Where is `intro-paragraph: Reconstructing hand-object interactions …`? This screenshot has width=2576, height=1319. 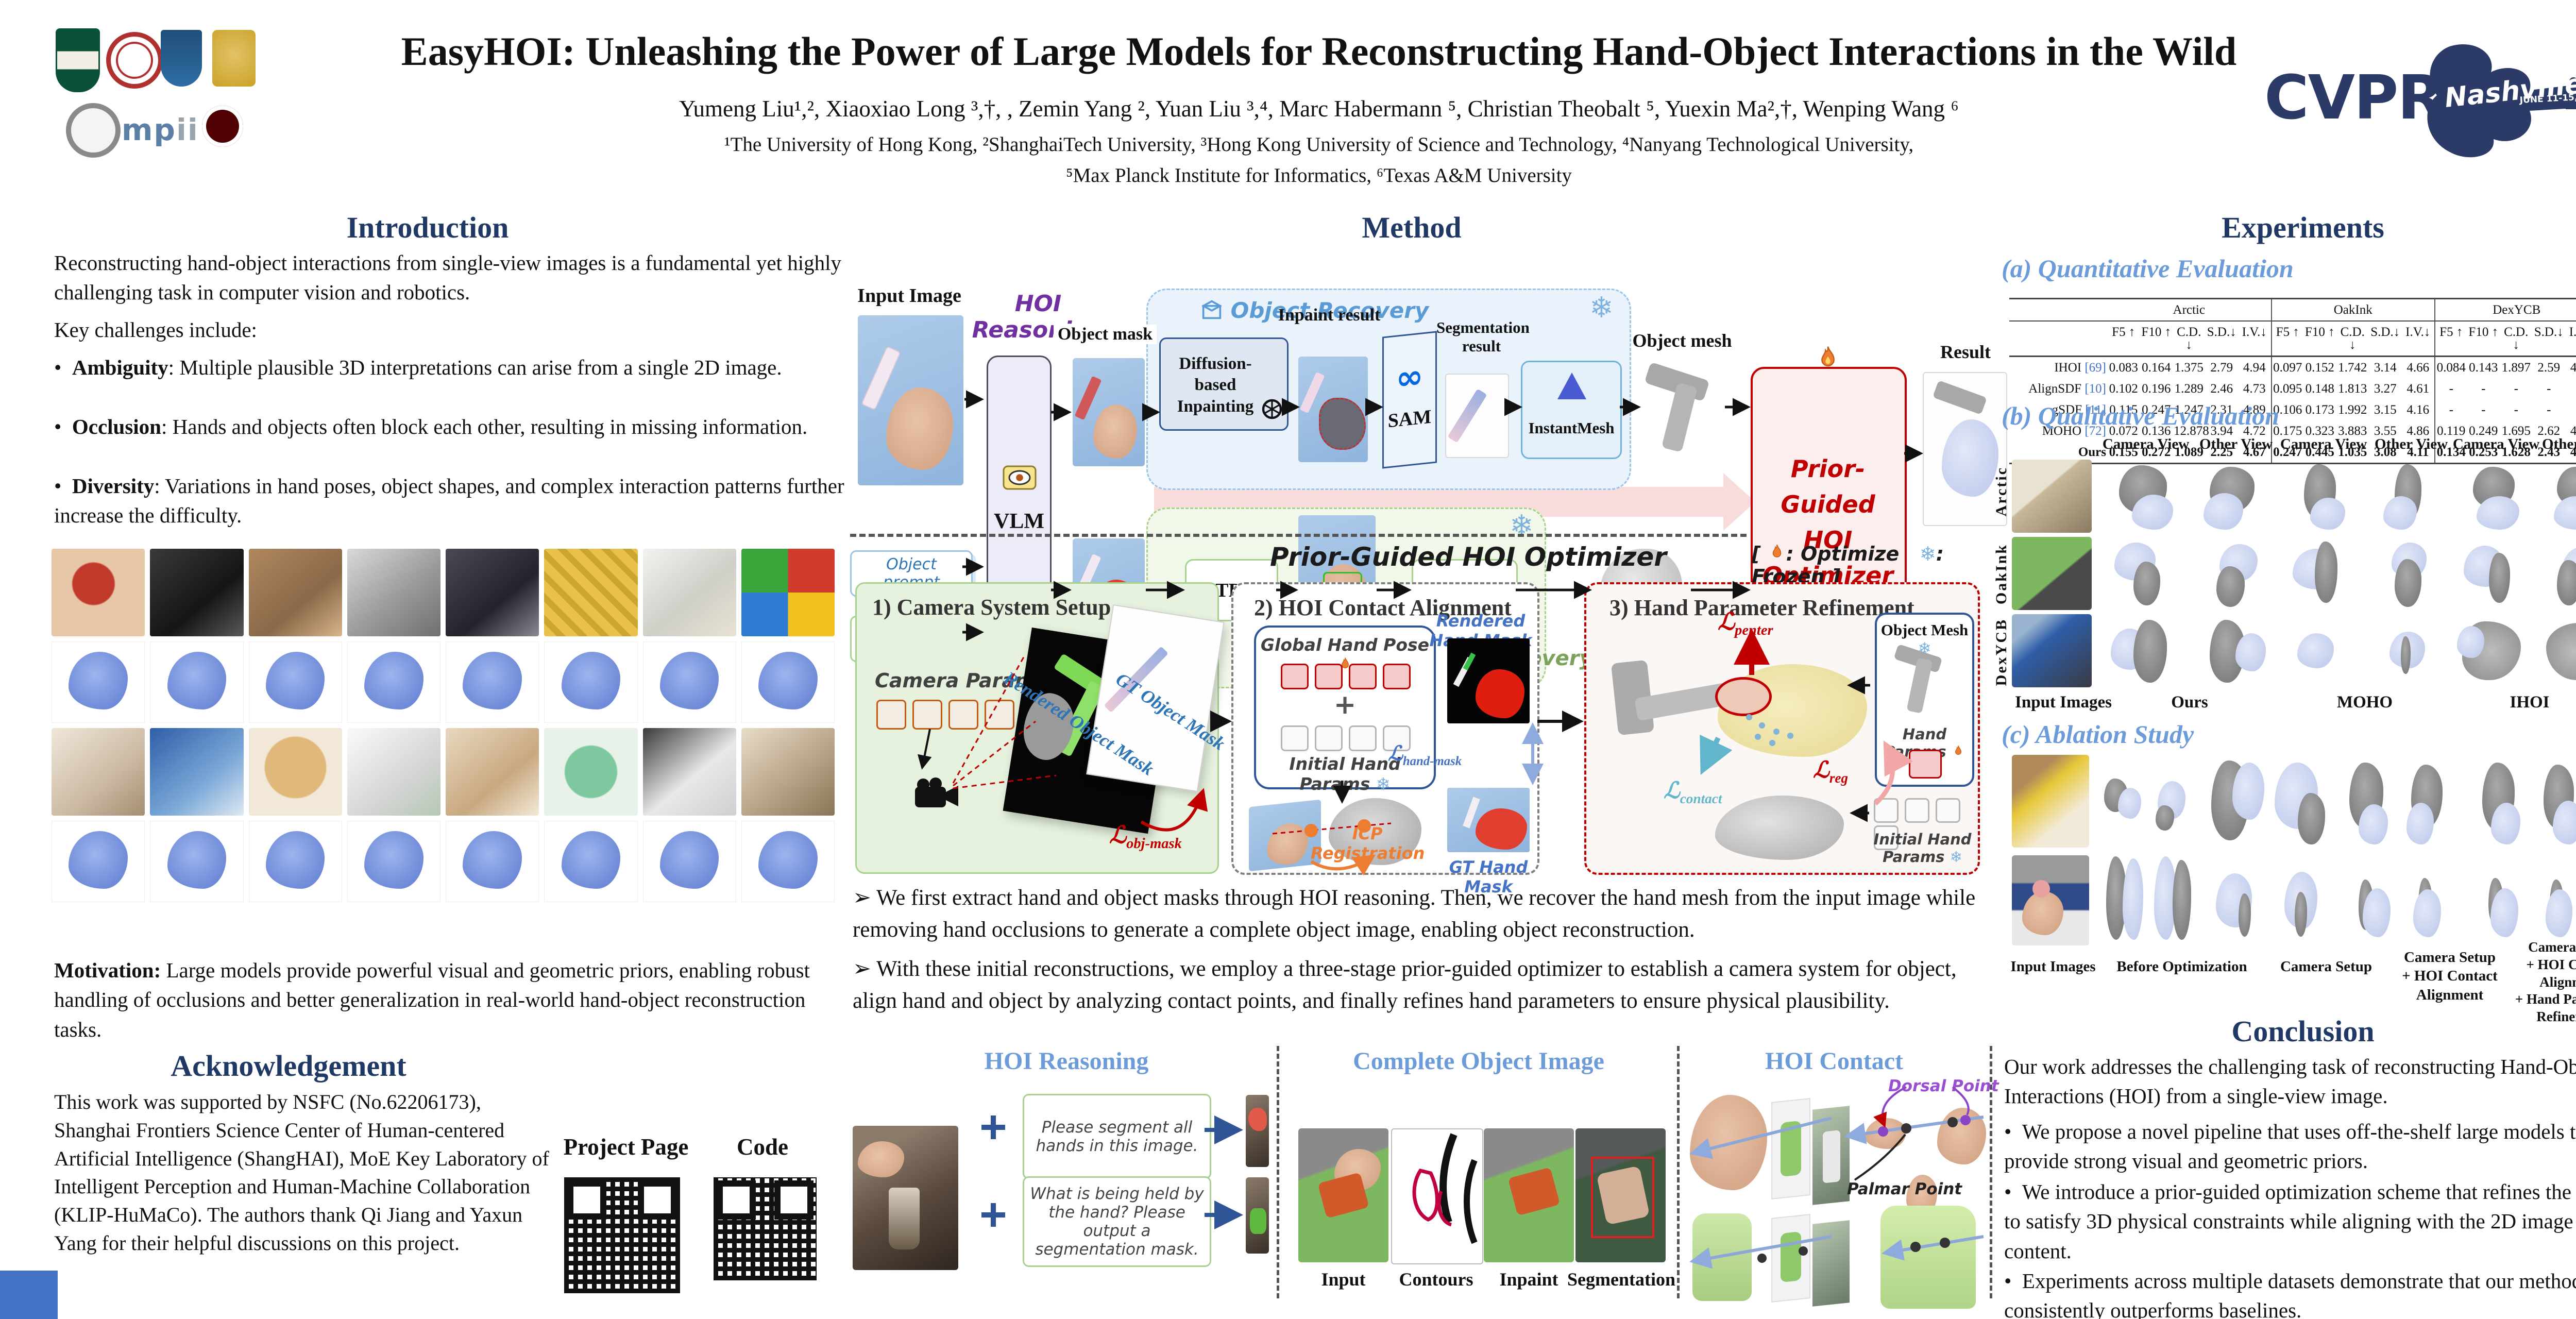 intro-paragraph: Reconstructing hand-object interactions … is located at coordinates (447, 278).